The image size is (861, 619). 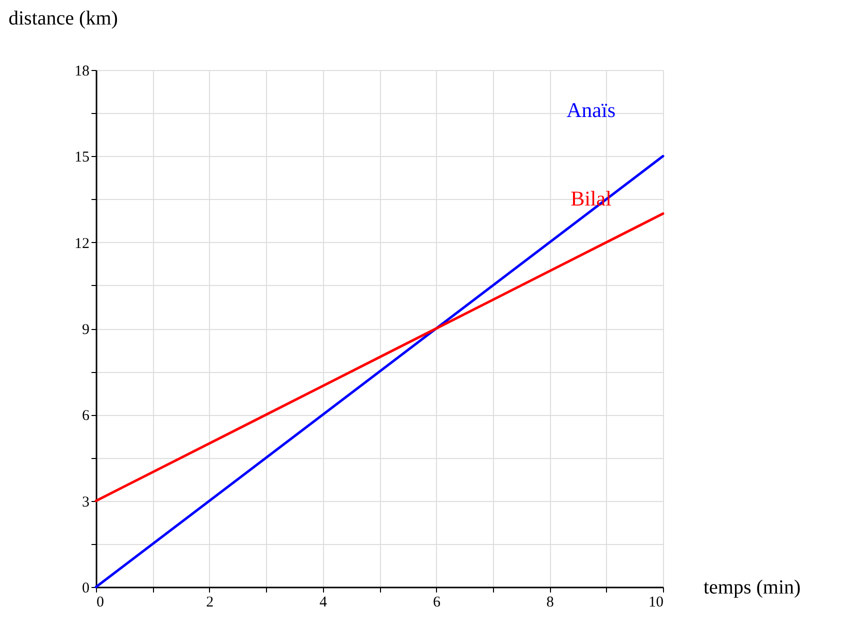 I want to click on y-axis-title: distance (km), so click(x=63, y=19).